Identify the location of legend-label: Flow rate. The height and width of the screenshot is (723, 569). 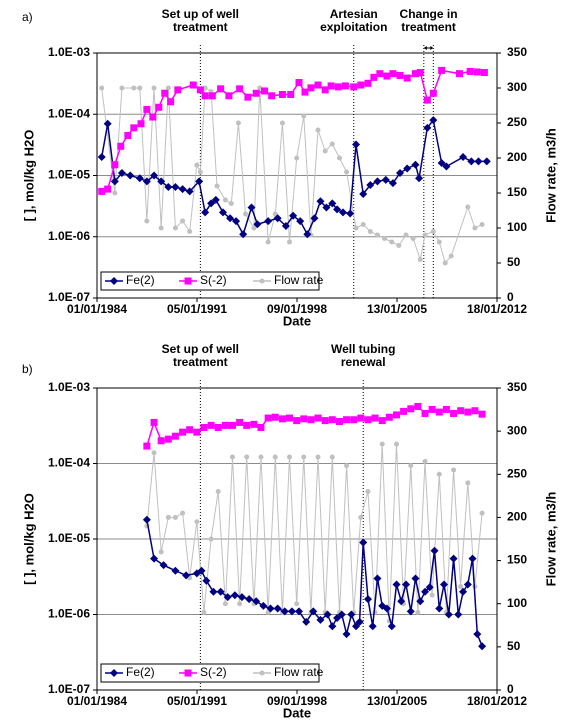
(299, 280).